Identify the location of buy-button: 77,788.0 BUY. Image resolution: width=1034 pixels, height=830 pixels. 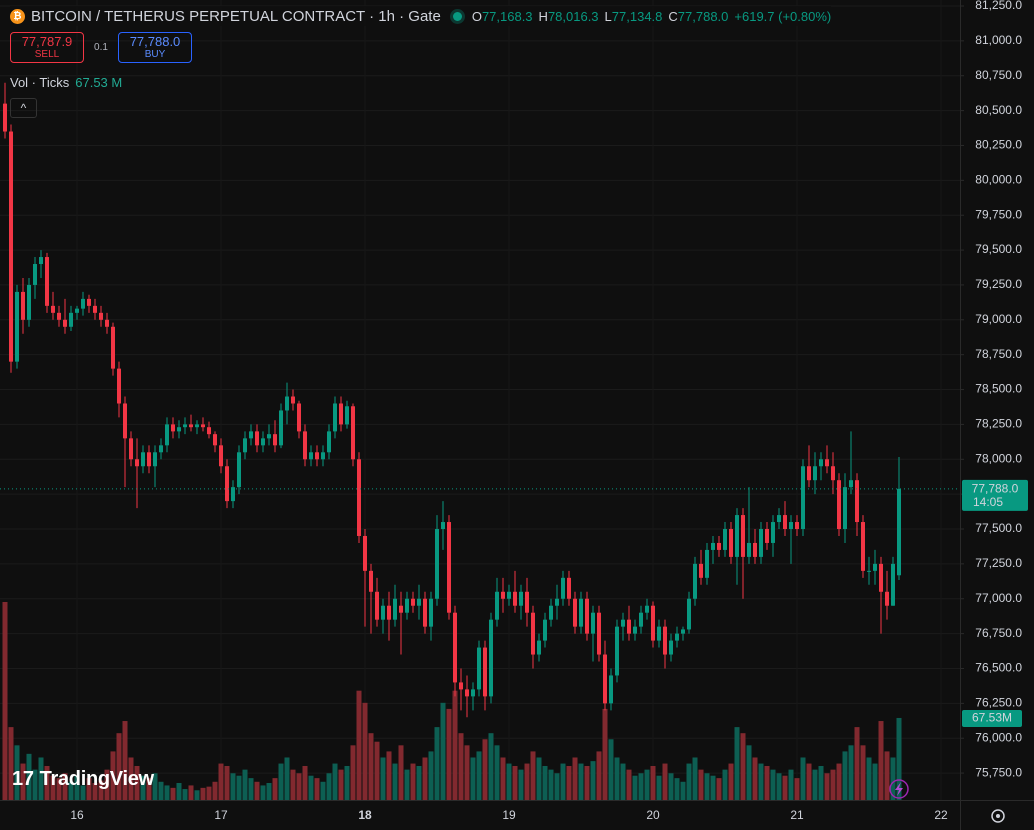
(155, 47).